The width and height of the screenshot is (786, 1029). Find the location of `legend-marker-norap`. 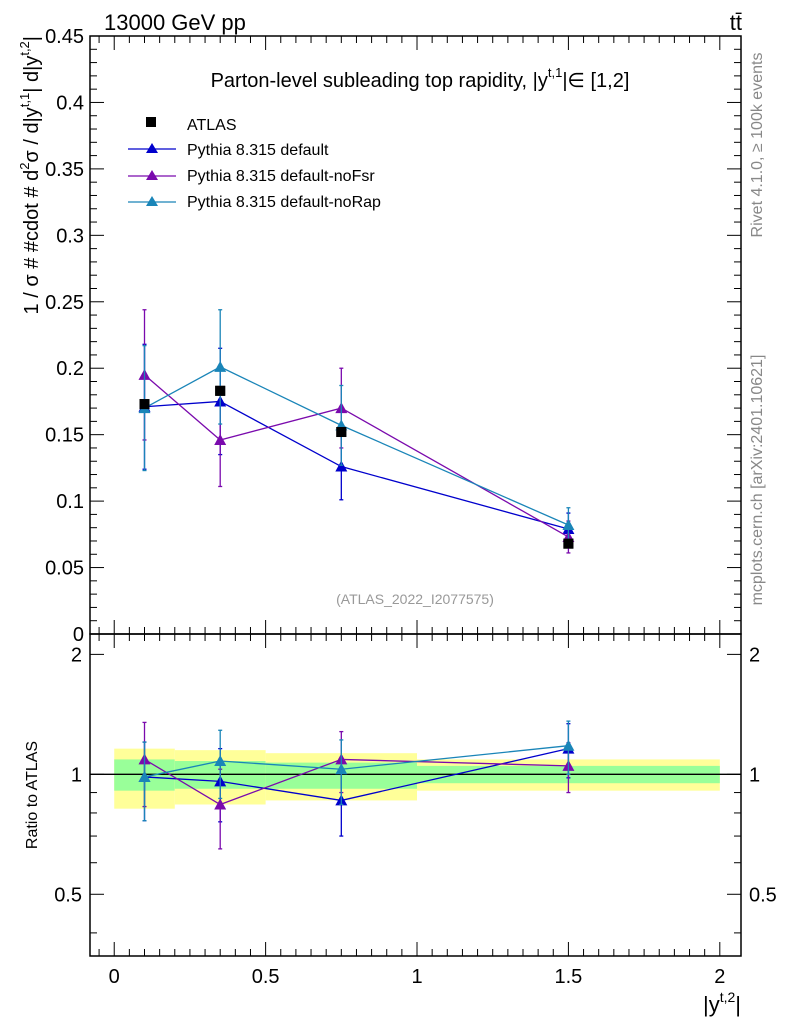

legend-marker-norap is located at coordinates (152, 201).